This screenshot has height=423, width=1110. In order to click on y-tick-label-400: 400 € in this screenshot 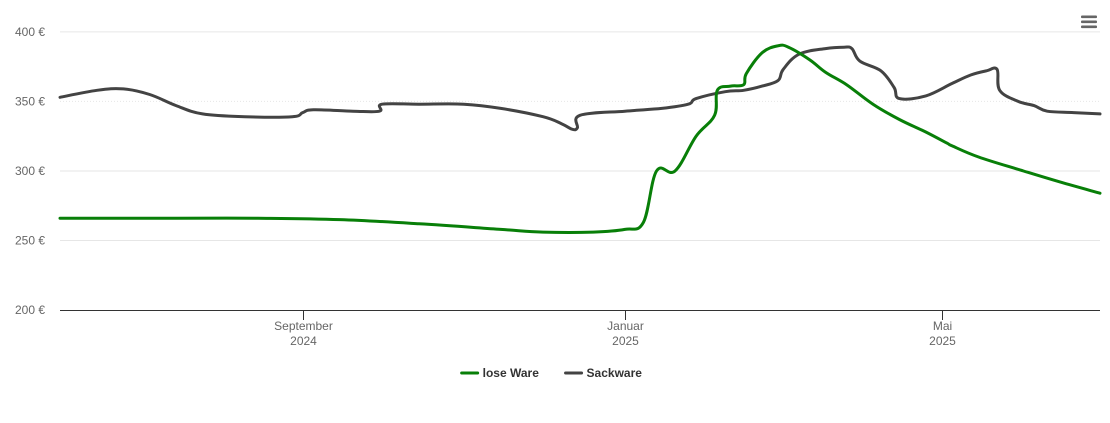, I will do `click(30, 32)`.